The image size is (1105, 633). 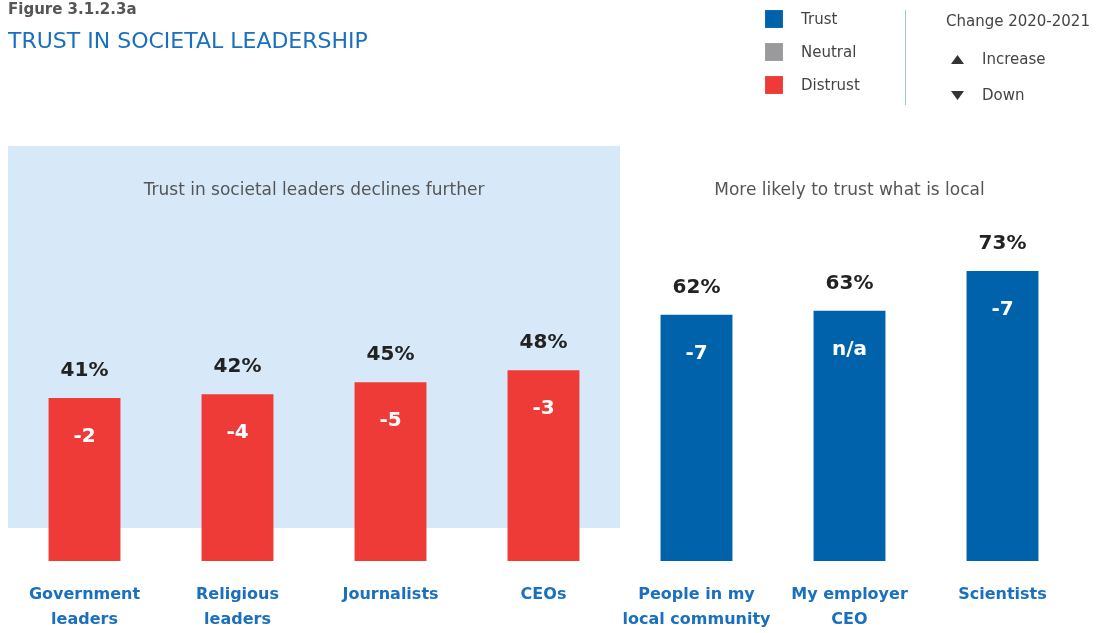 What do you see at coordinates (84, 369) in the screenshot?
I see `data-label: 41%` at bounding box center [84, 369].